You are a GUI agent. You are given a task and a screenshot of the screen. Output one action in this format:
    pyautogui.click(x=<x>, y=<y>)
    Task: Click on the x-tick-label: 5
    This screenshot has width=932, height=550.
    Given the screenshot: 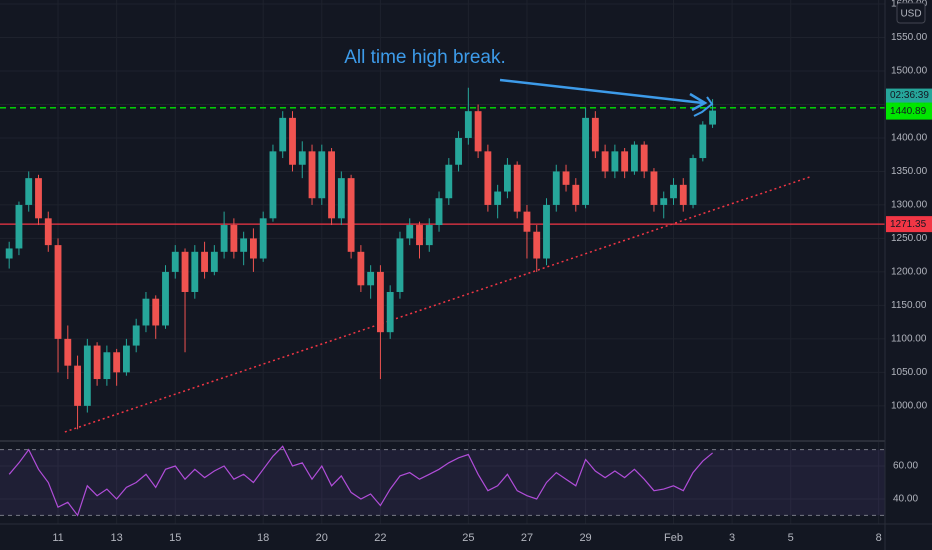 What is the action you would take?
    pyautogui.click(x=791, y=538)
    